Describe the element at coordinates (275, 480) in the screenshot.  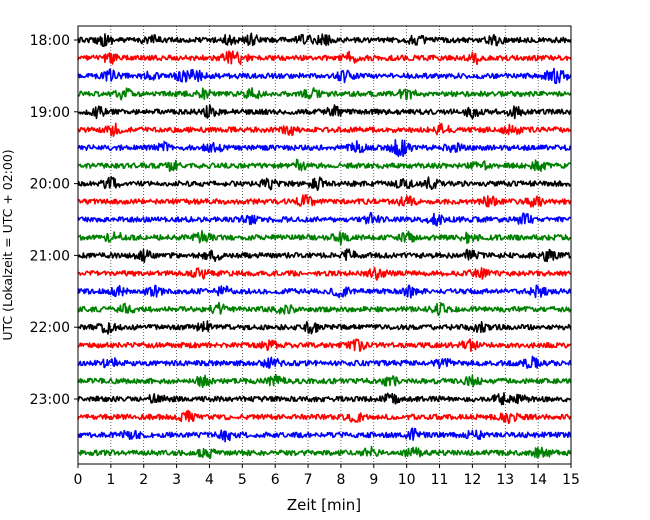
I see `x-tick-label: 6` at that location.